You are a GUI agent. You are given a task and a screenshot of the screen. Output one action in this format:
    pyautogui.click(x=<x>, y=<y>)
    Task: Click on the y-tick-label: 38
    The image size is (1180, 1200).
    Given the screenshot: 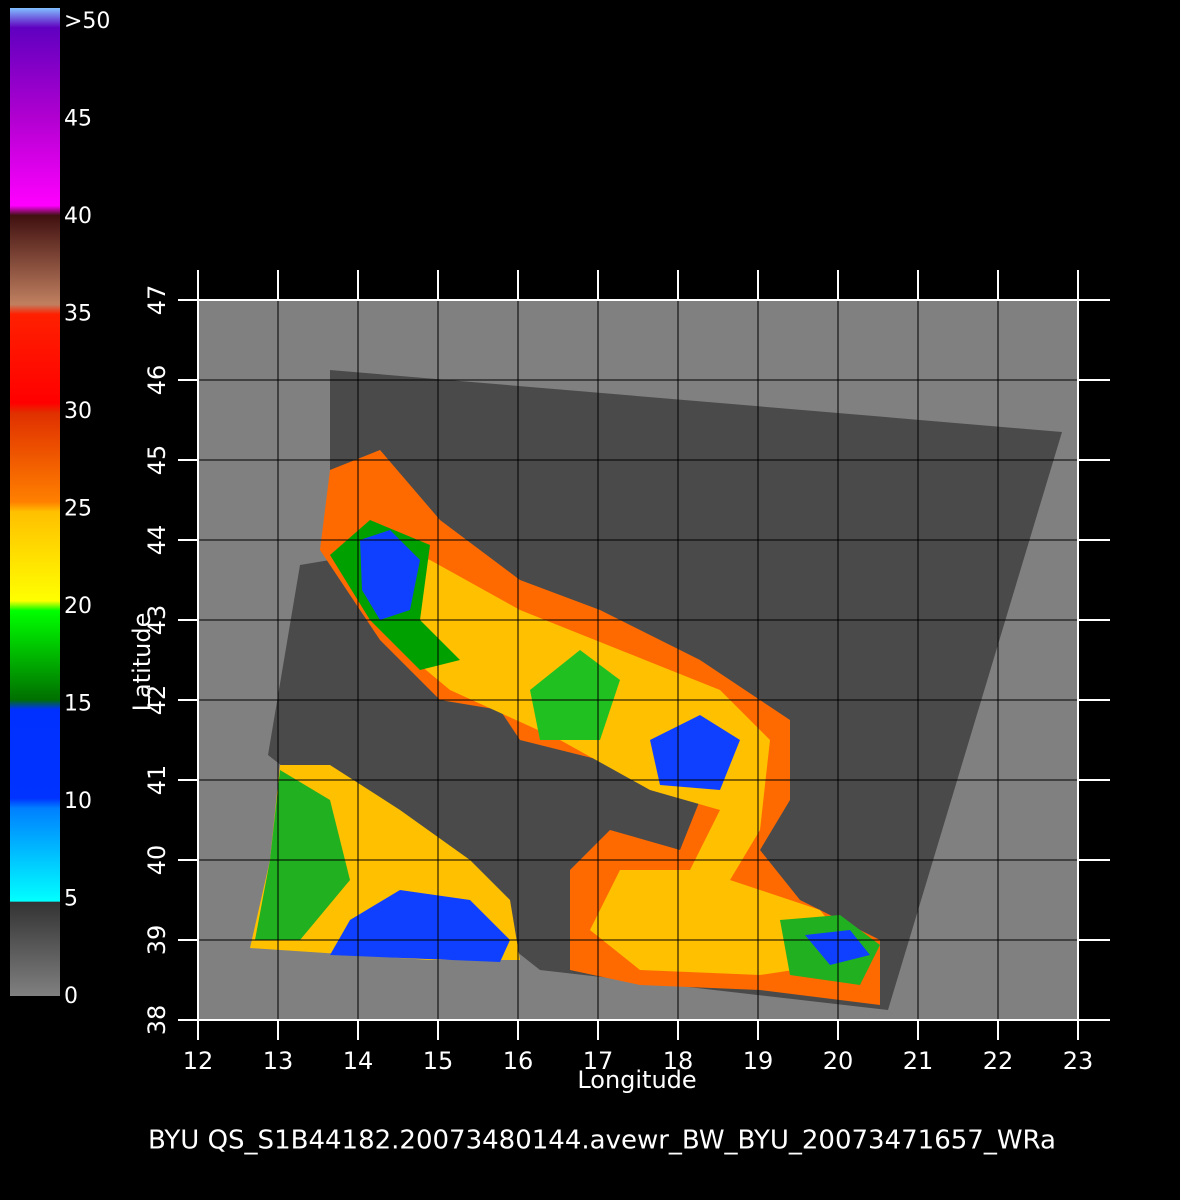 What is the action you would take?
    pyautogui.click(x=157, y=1020)
    